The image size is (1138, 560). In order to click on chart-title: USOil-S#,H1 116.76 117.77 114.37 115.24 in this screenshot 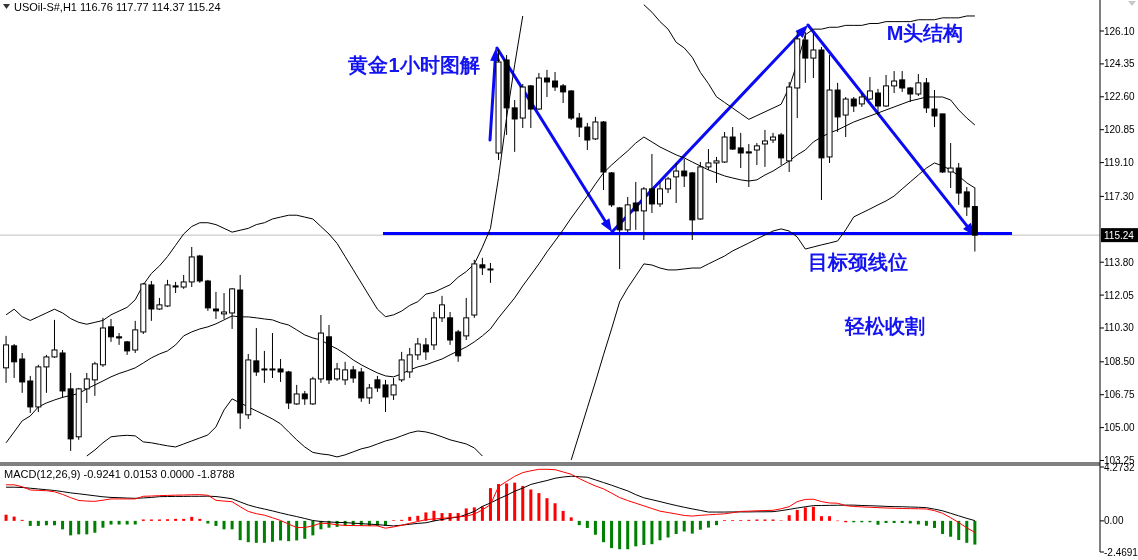, I will do `click(117, 7)`.